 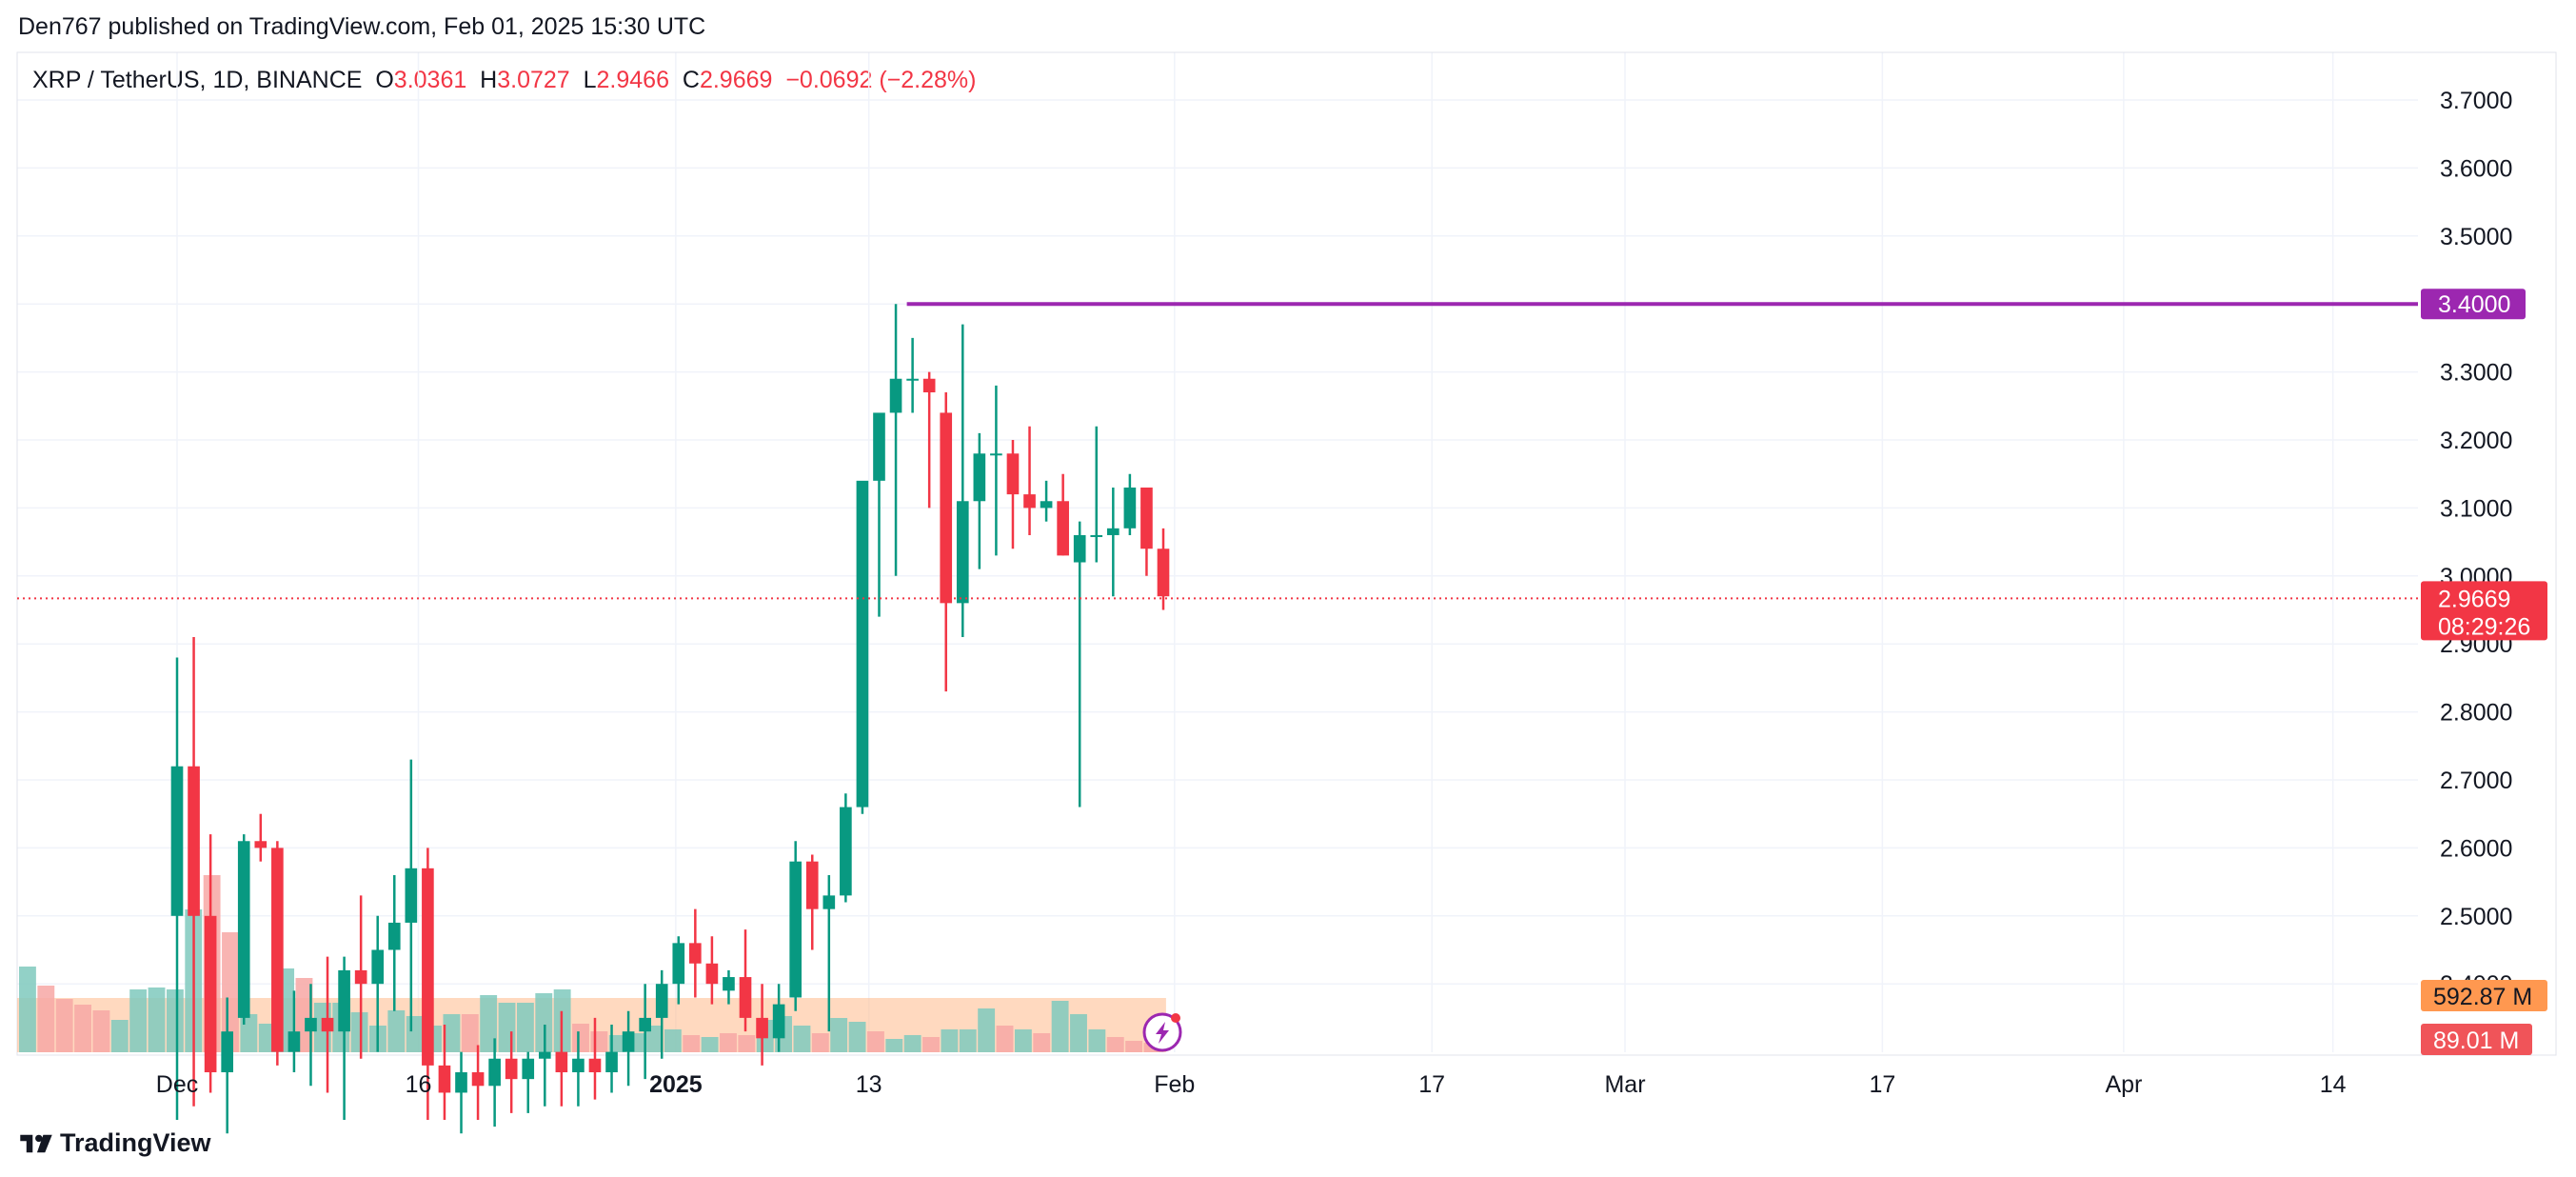 I want to click on price-tick-label: 2.8000, so click(x=2476, y=713).